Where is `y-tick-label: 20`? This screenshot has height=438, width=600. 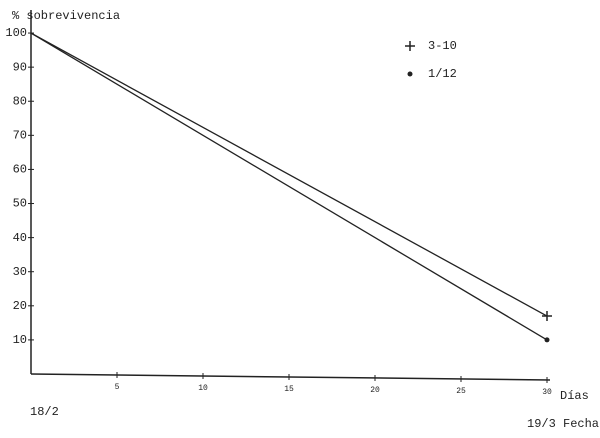 y-tick-label: 20 is located at coordinates (20, 306).